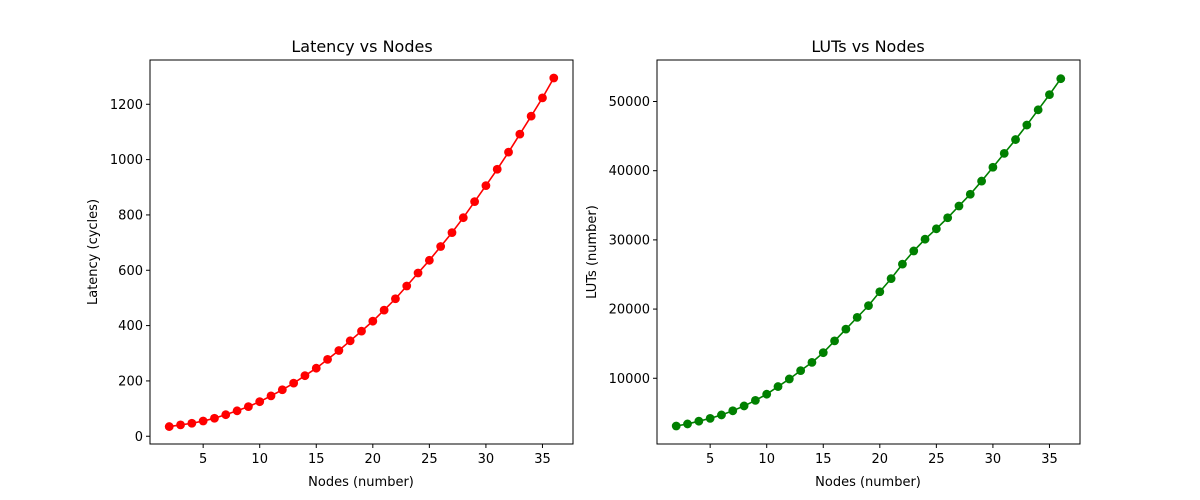 Image resolution: width=1200 pixels, height=500 pixels. What do you see at coordinates (633, 241) in the screenshot?
I see `luts-y-axis: 10000 20000 30000 40000 50000` at bounding box center [633, 241].